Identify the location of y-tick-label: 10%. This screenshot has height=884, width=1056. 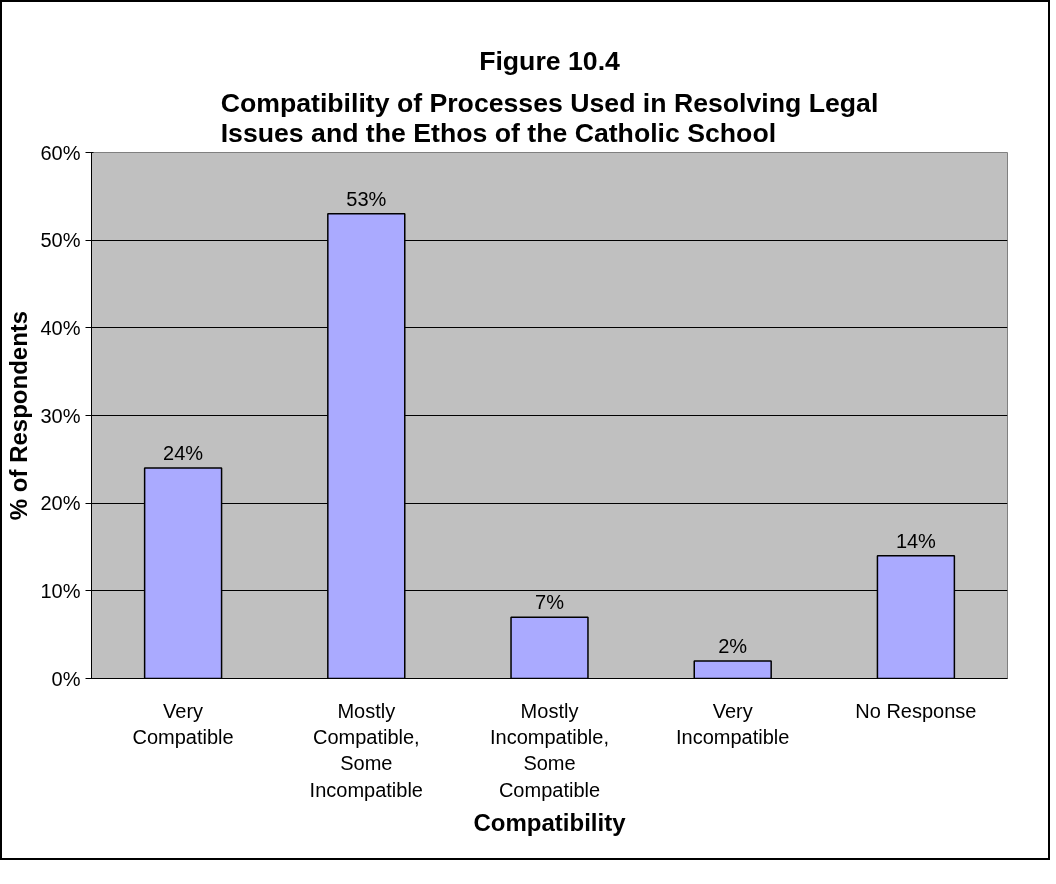
(60, 590).